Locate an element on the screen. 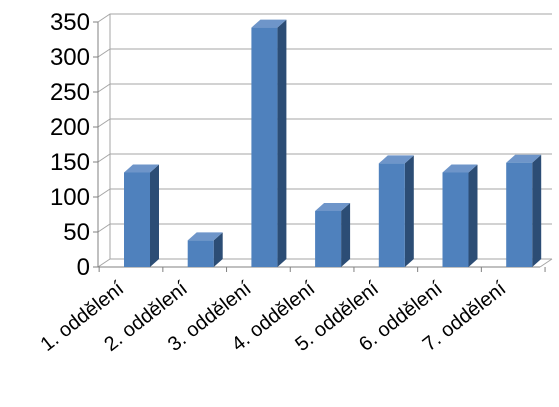 The width and height of the screenshot is (559, 407). y-axis-tick-labels: 0 50 100 150 200 250 300 350 is located at coordinates (70, 145).